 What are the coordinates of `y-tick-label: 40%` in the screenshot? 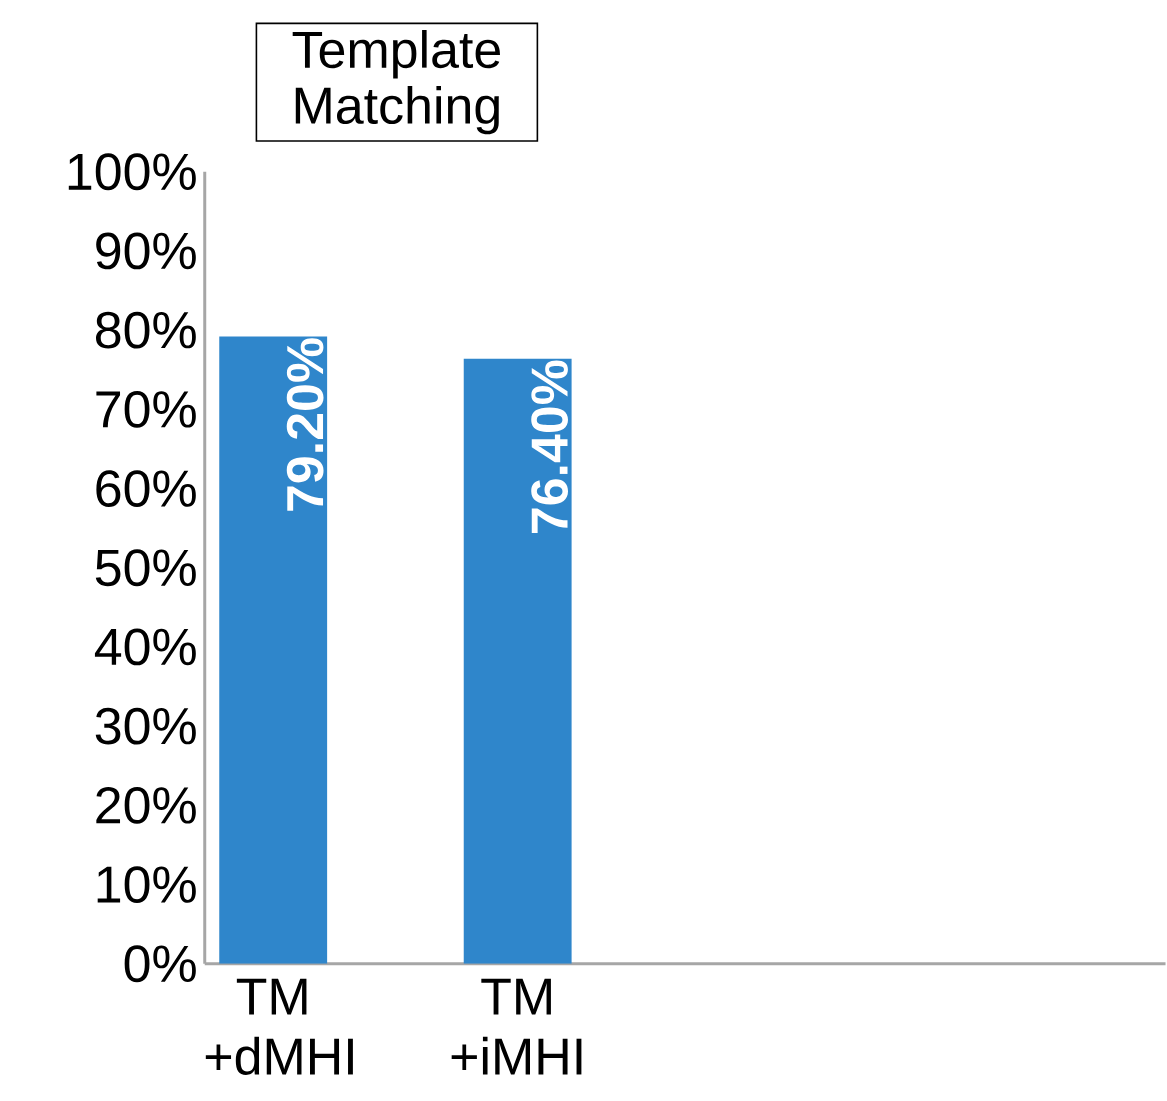 It's located at (145, 647).